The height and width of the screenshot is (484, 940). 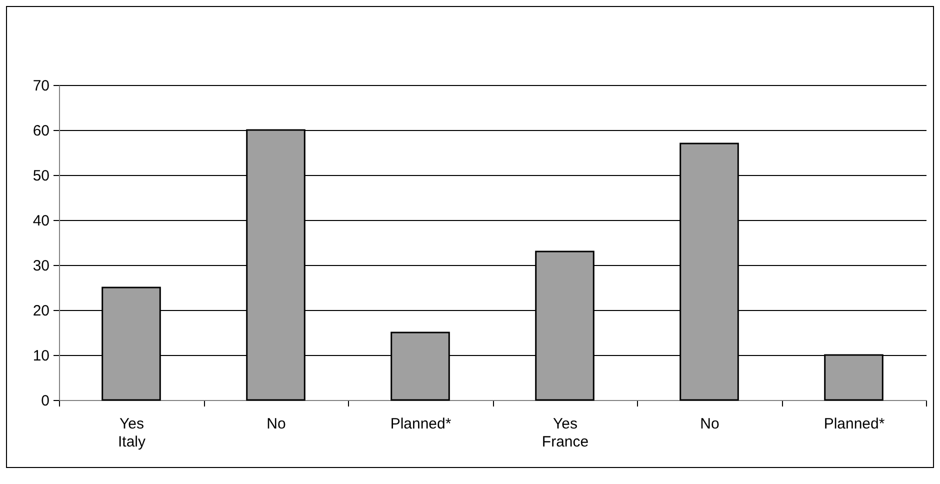 I want to click on y-tick-label: 20, so click(x=41, y=311).